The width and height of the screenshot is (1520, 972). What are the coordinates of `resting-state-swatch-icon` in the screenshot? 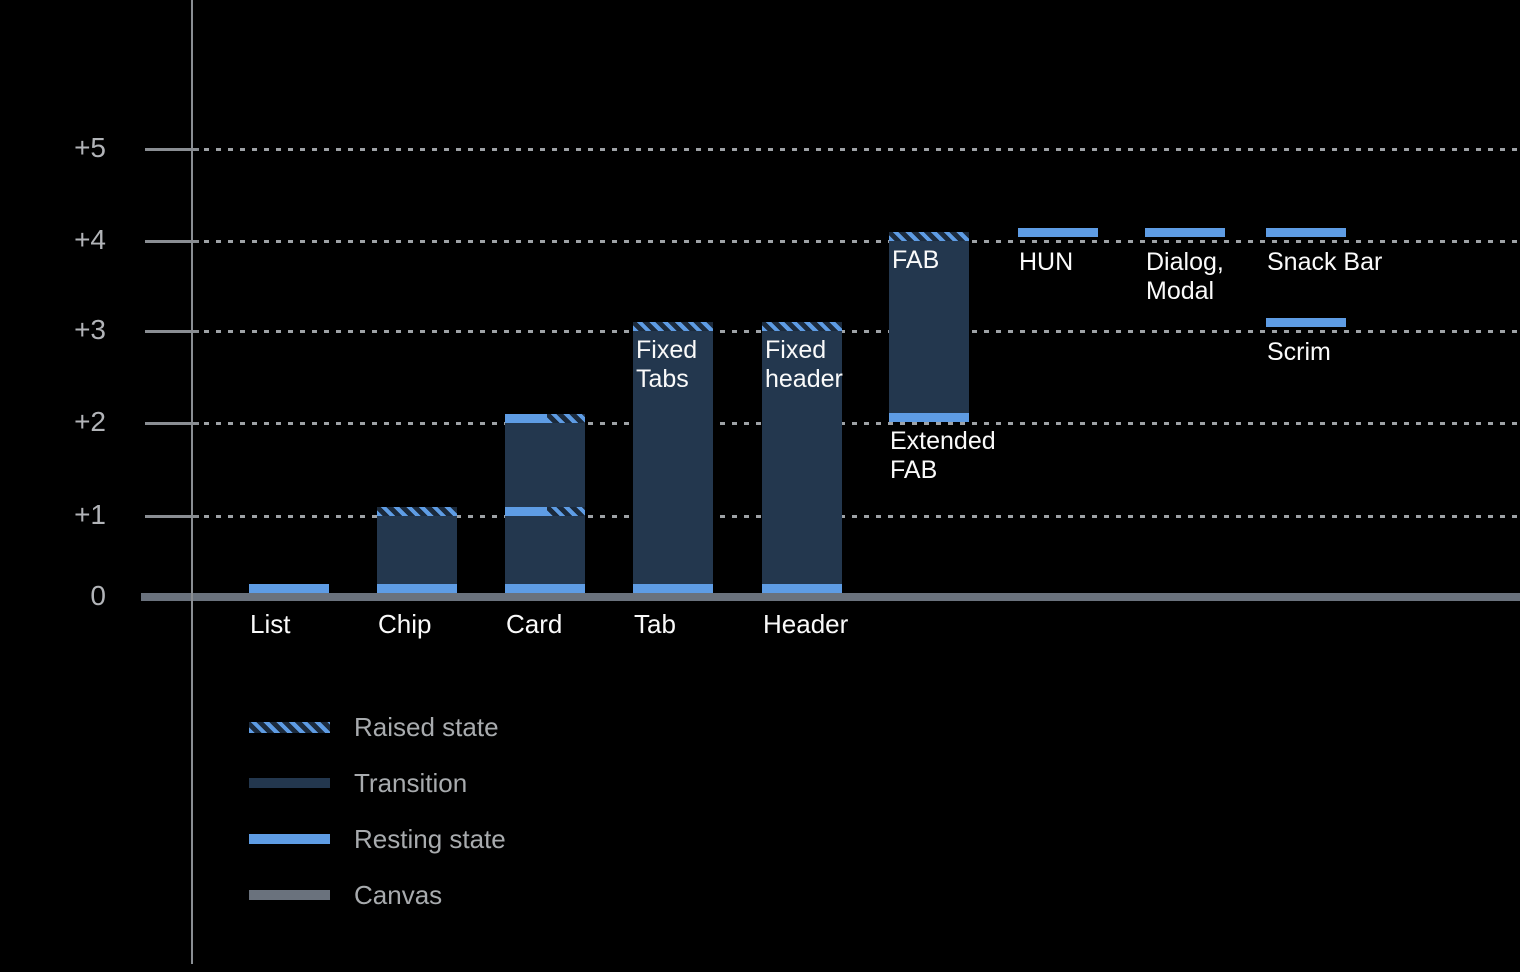 It's located at (289, 839).